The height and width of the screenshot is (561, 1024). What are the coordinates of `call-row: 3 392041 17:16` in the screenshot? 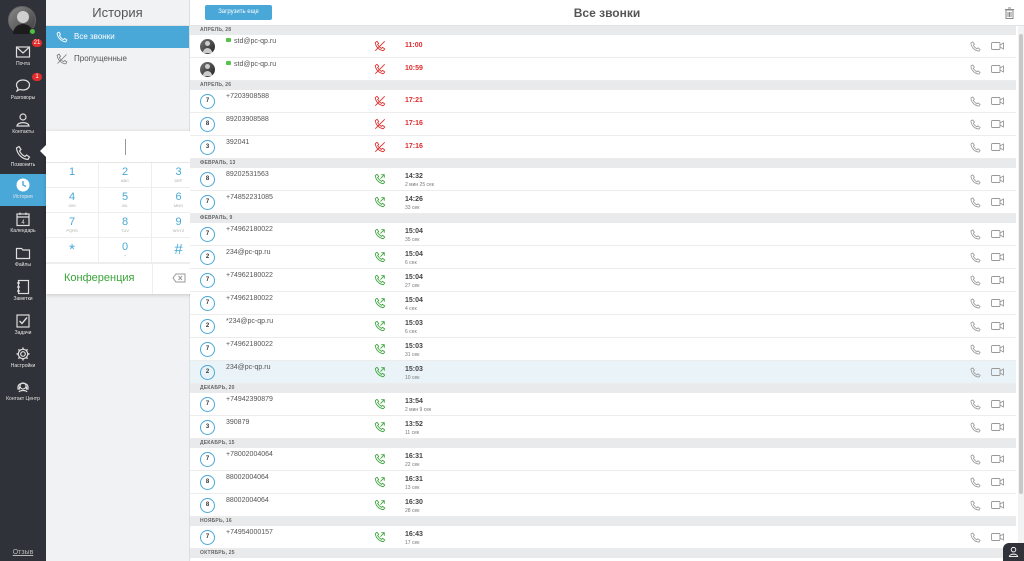 It's located at (603, 147).